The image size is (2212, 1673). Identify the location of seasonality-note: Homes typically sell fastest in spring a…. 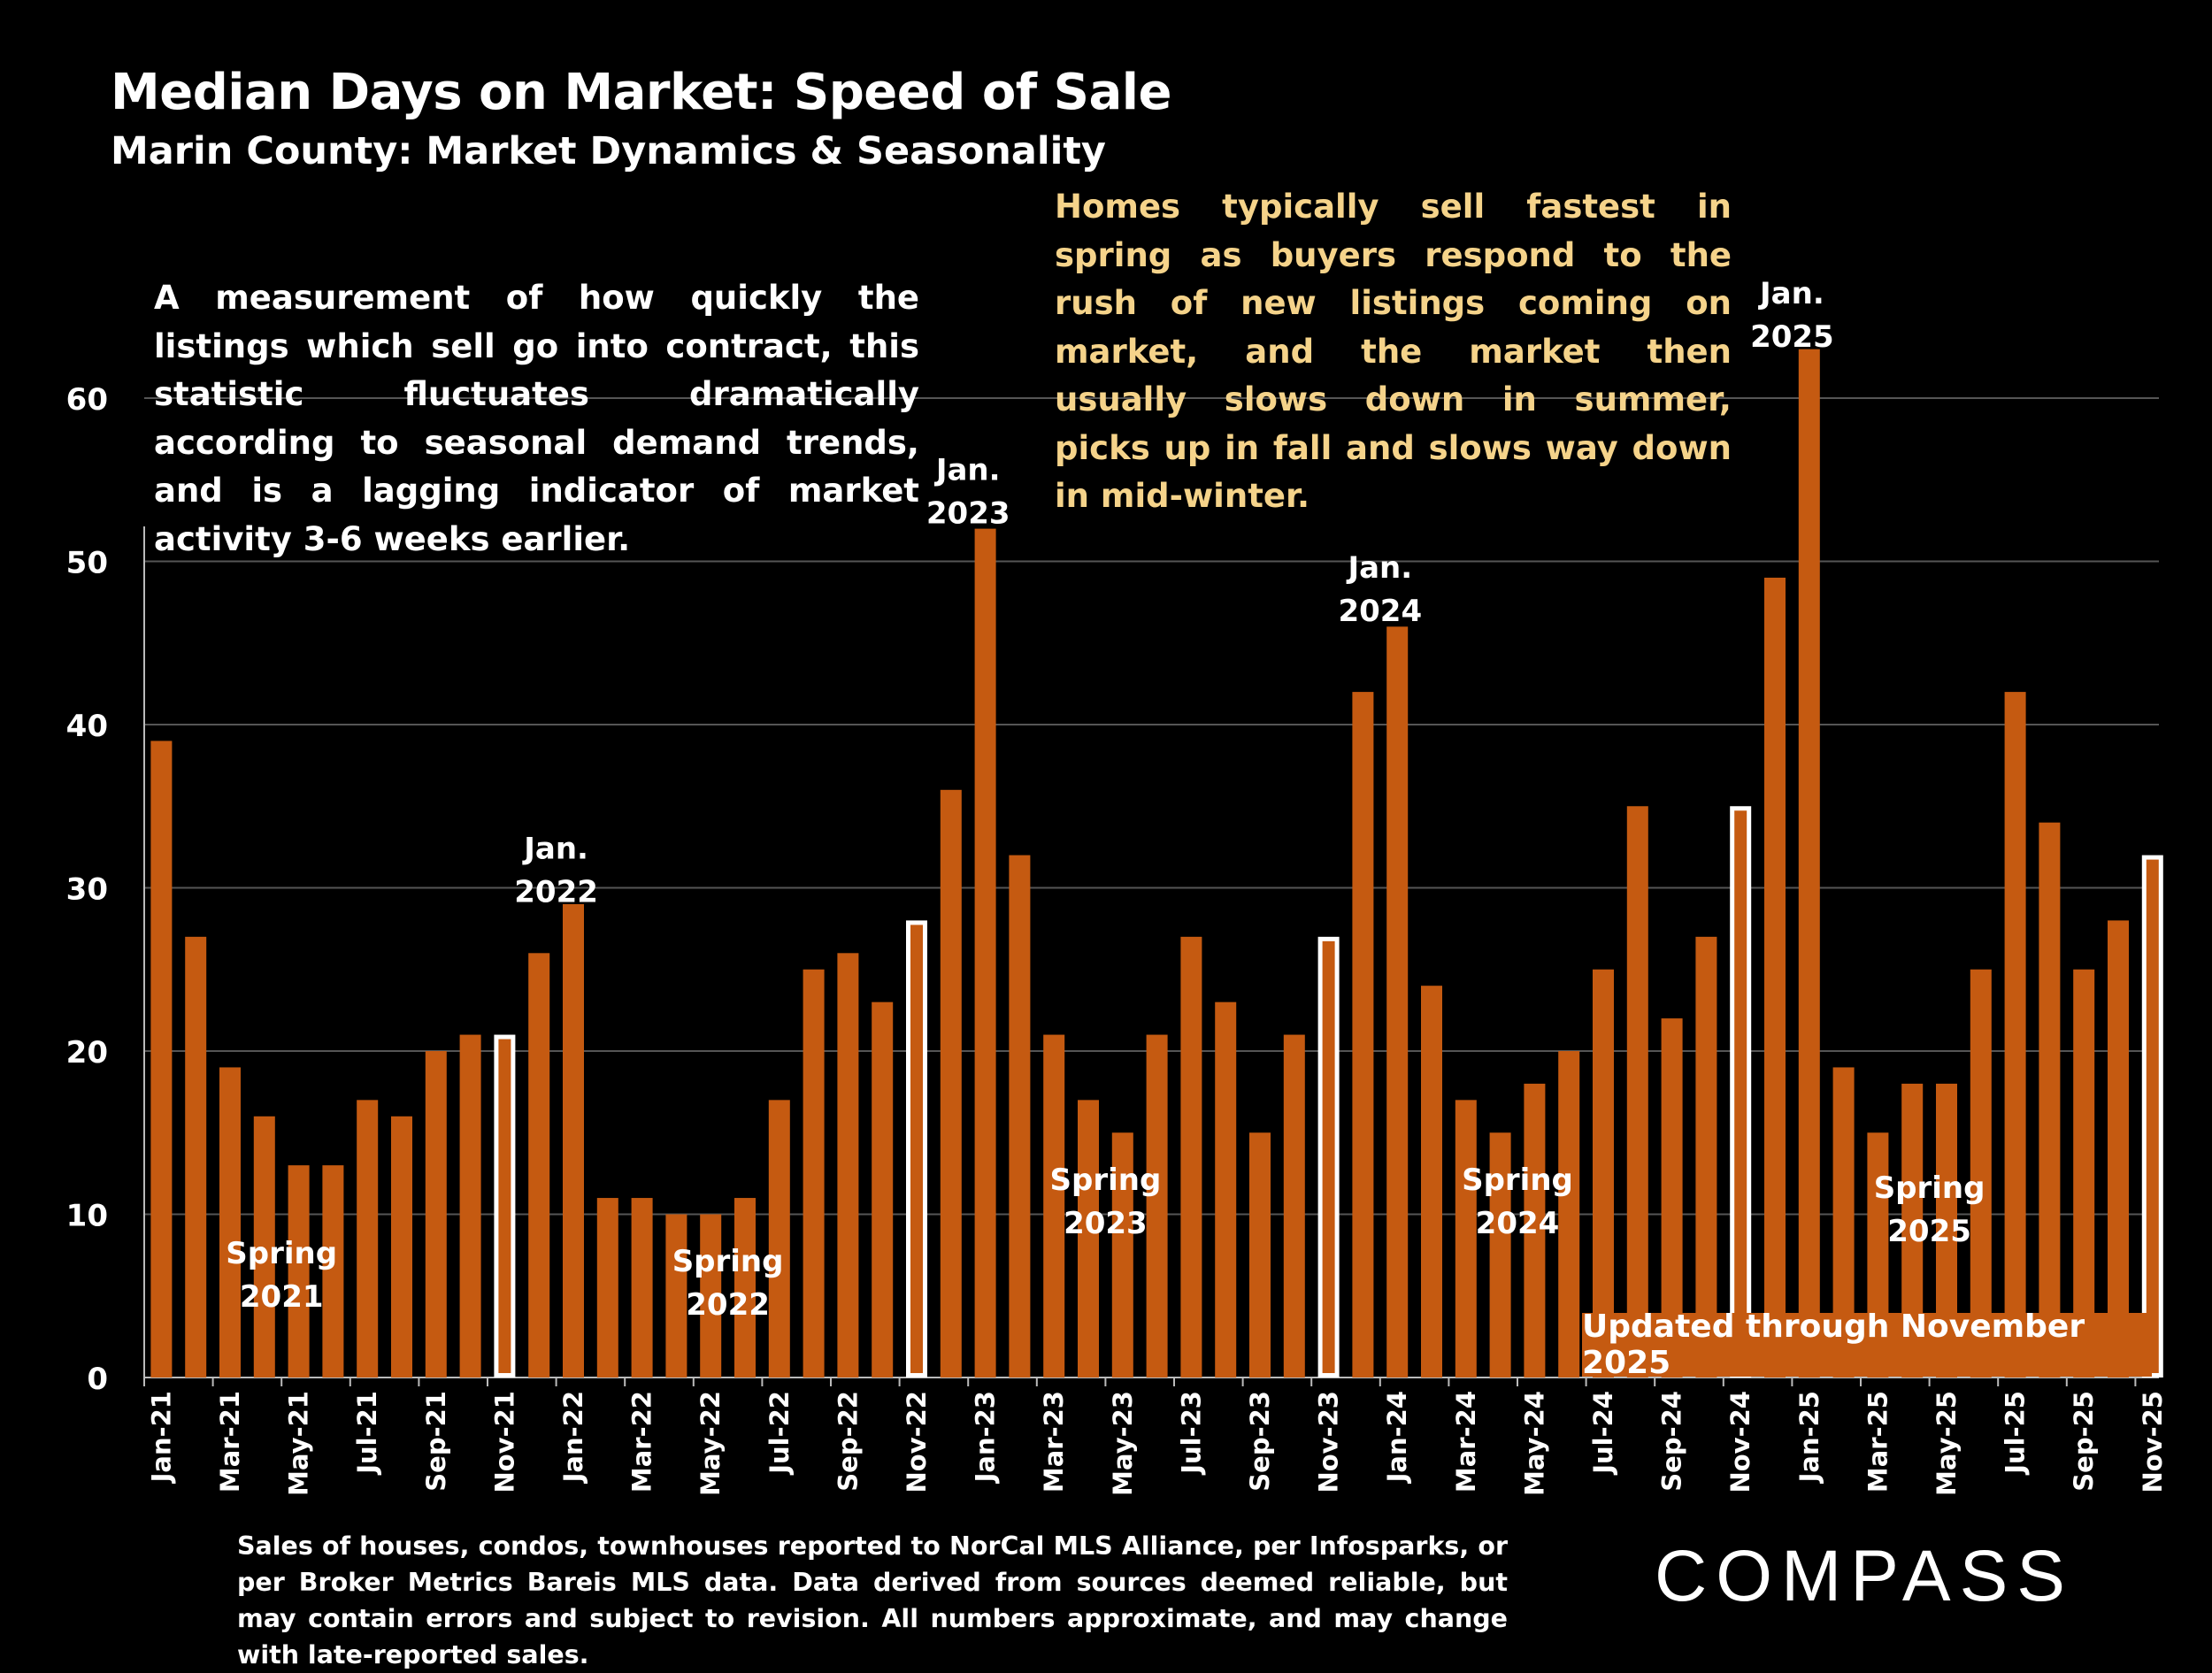
(1394, 352).